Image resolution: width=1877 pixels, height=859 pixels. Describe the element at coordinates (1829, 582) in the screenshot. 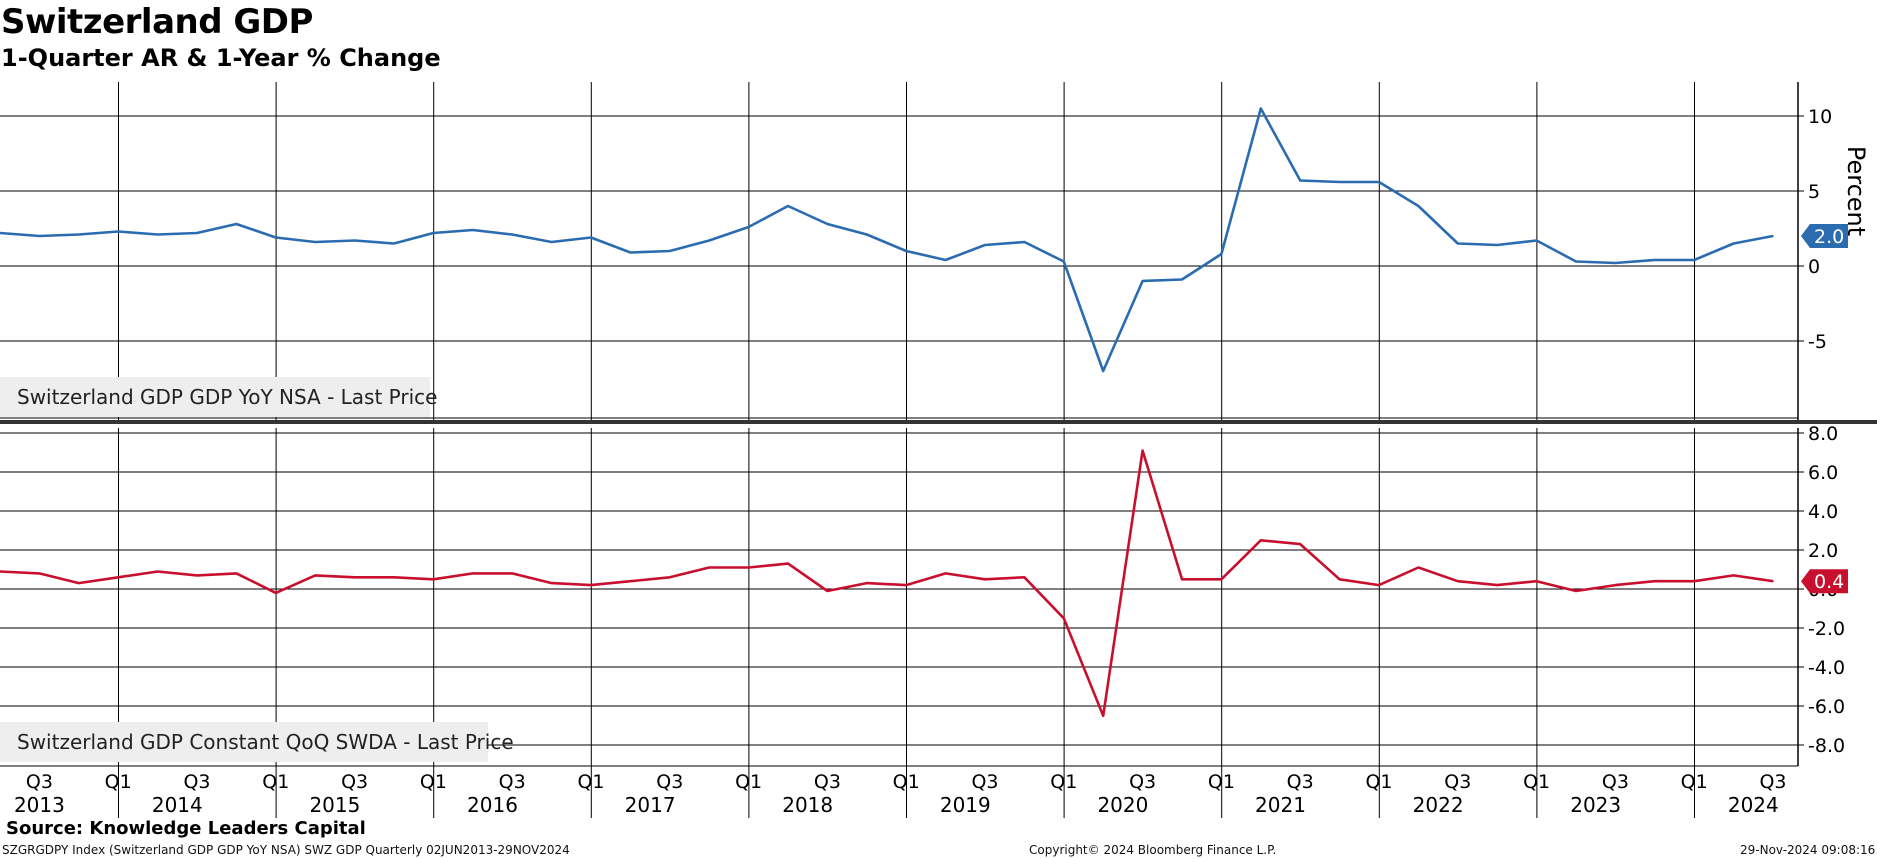

I see `last-value-label-qoq: 0.4` at that location.